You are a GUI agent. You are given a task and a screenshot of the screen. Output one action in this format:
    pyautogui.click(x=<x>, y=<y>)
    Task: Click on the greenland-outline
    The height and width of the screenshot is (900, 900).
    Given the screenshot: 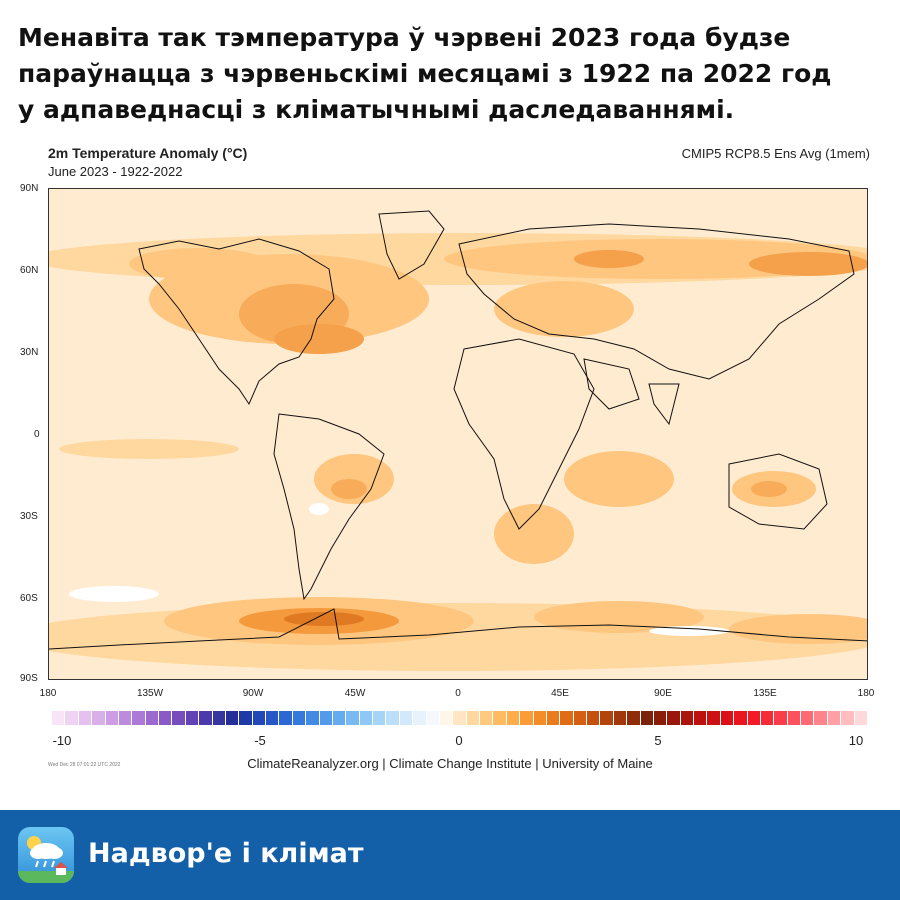 What is the action you would take?
    pyautogui.click(x=411, y=245)
    